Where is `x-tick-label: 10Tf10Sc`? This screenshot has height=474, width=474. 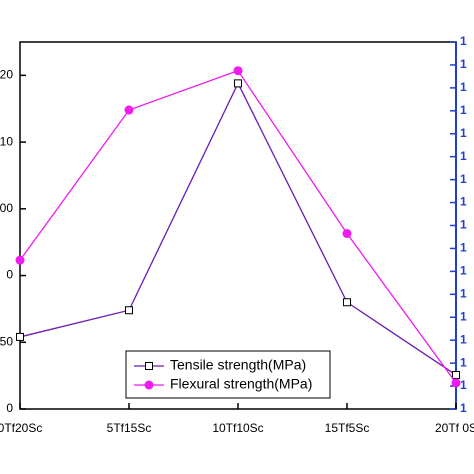
x-tick-label: 10Tf10Sc is located at coordinates (237, 428).